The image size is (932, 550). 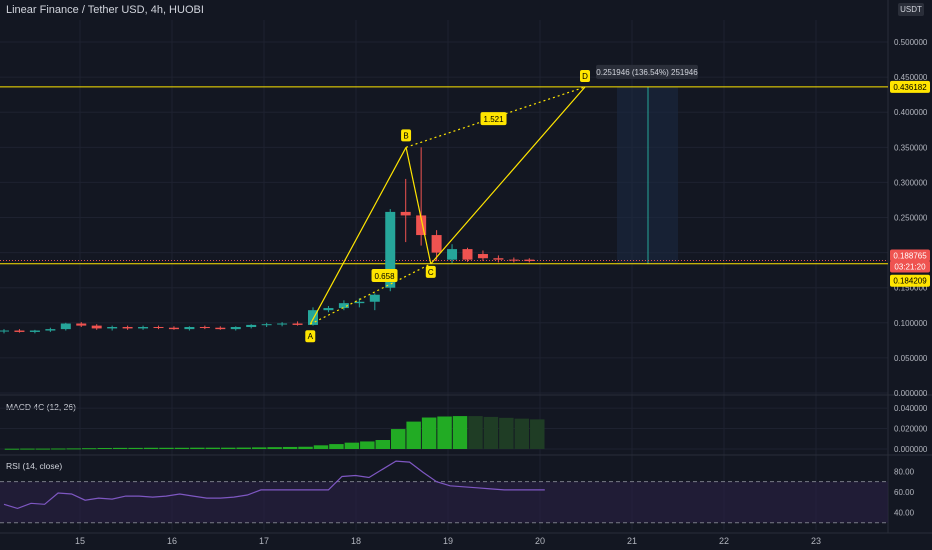 I want to click on price-label-countdown-bg, so click(x=910, y=266).